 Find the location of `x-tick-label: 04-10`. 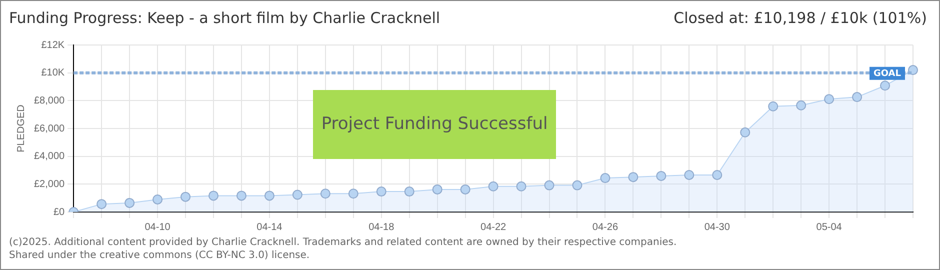

x-tick-label: 04-10 is located at coordinates (157, 227).